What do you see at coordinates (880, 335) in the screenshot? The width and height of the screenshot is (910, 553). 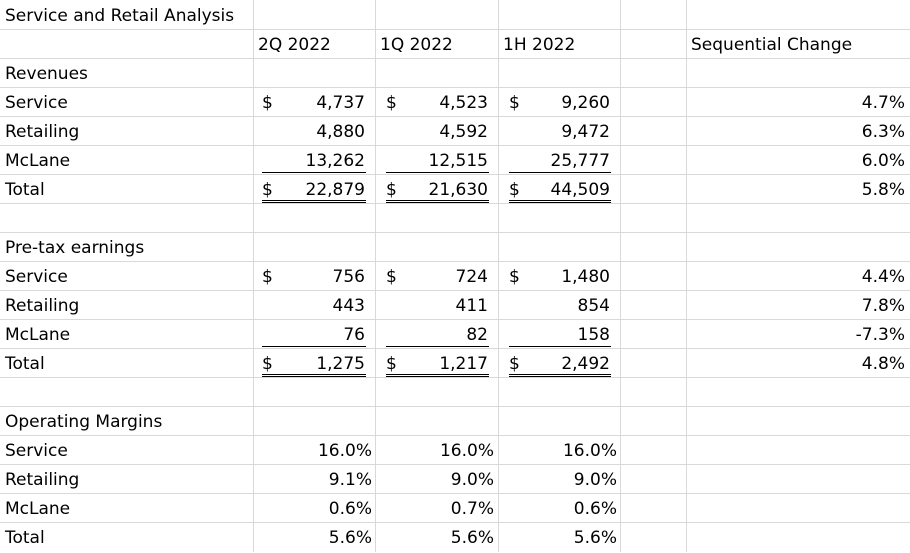 I see `sequential-change-cell: -7.3%` at bounding box center [880, 335].